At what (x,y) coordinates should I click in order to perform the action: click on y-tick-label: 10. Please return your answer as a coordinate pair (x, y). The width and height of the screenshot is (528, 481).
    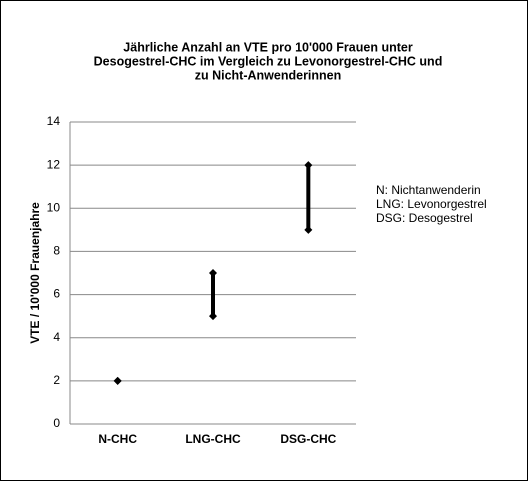
    Looking at the image, I should click on (54, 207).